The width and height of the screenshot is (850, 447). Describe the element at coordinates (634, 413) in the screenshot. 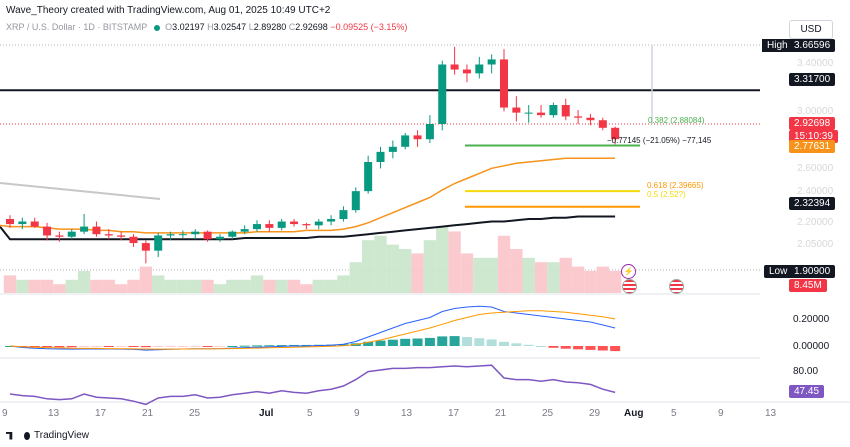

I see `time-axis-label: Aug` at that location.